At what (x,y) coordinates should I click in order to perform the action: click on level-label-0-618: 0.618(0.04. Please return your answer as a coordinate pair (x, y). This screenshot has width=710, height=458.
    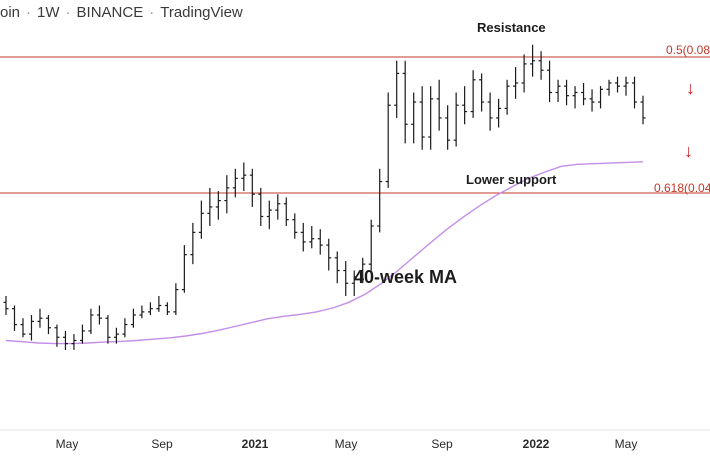
    Looking at the image, I should click on (682, 188).